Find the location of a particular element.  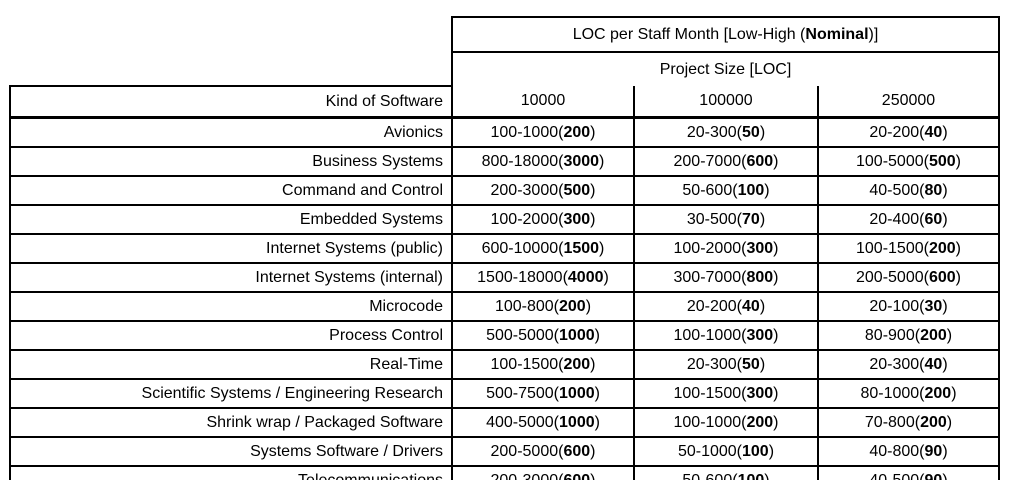

kind-of-software-cell: Shrink wrap / Packaged Software is located at coordinates (231, 423).